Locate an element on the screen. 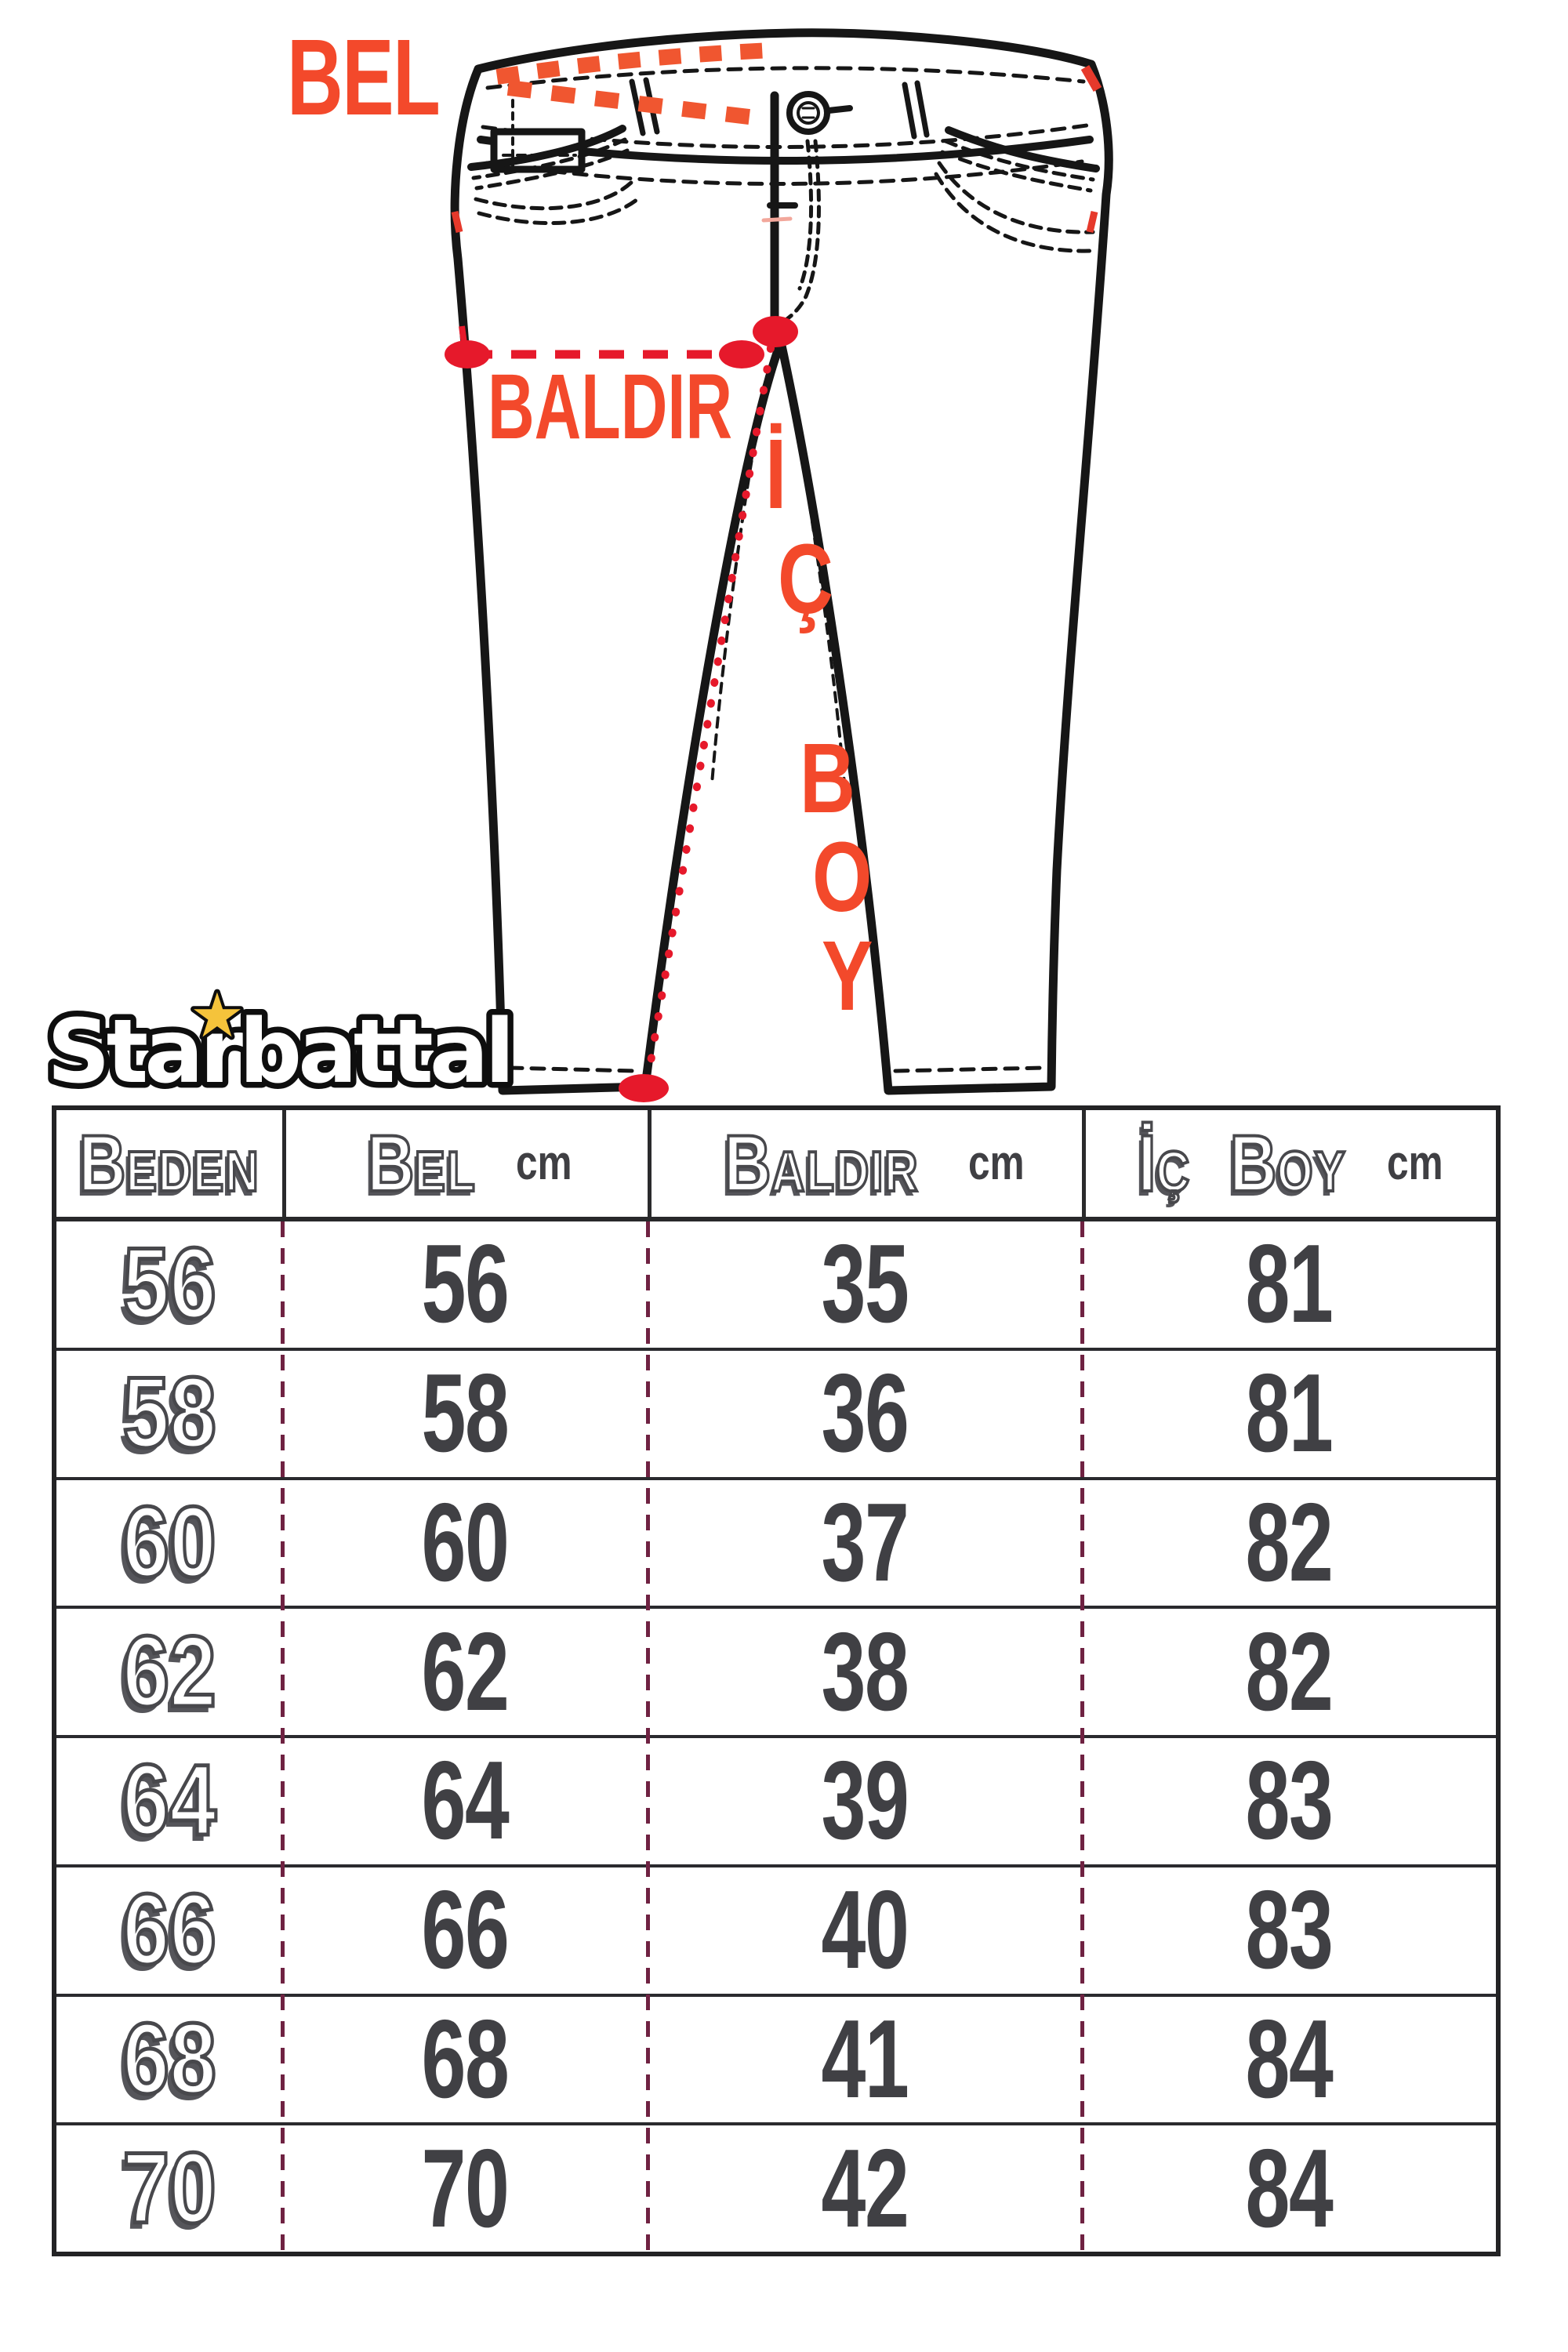  cell-bel: 60 is located at coordinates (465, 1542).